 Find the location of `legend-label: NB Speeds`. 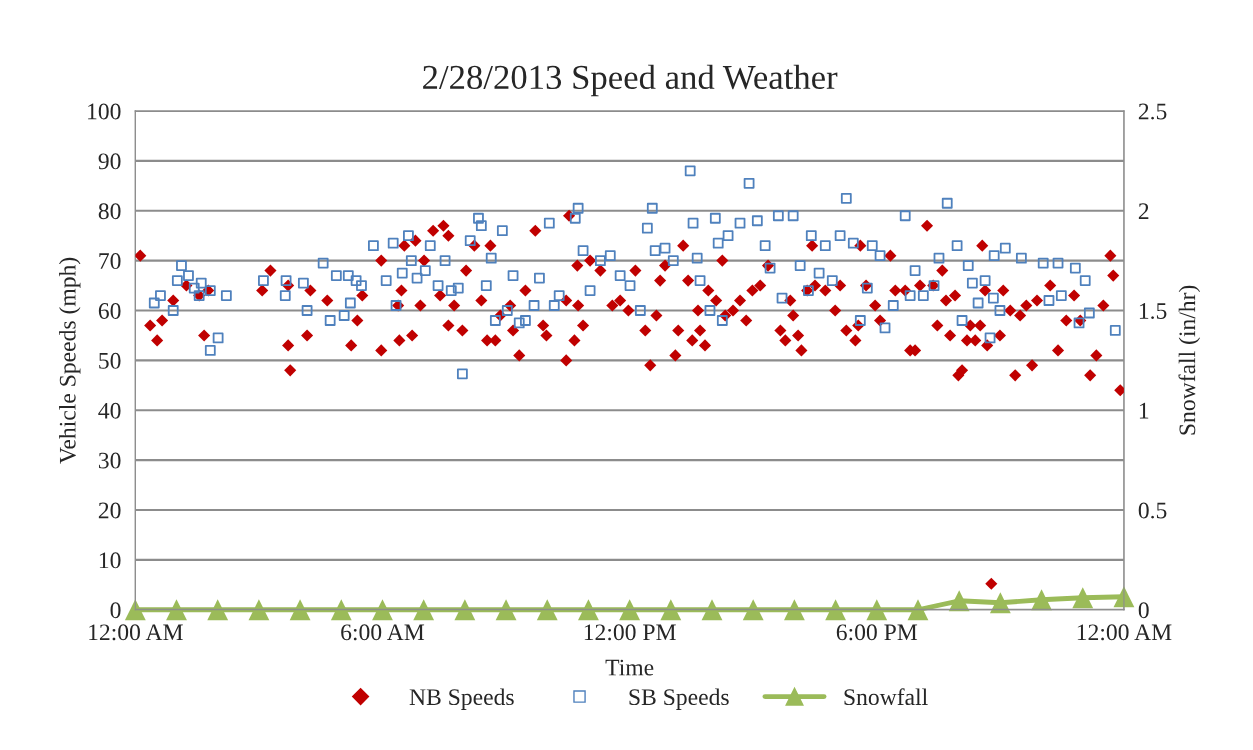

legend-label: NB Speeds is located at coordinates (461, 699).